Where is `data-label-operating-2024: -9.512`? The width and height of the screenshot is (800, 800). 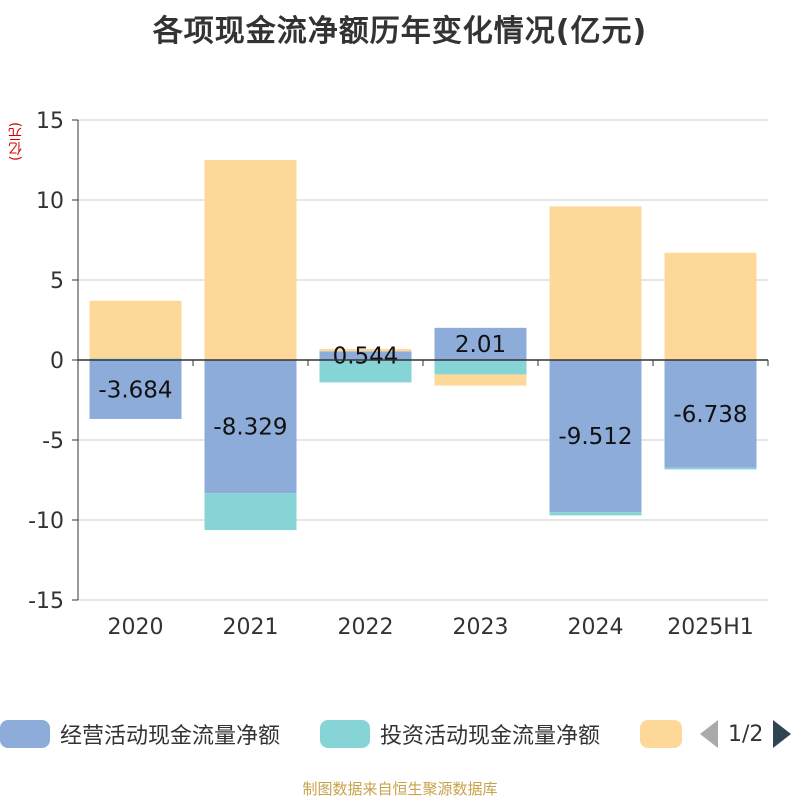 data-label-operating-2024: -9.512 is located at coordinates (595, 437).